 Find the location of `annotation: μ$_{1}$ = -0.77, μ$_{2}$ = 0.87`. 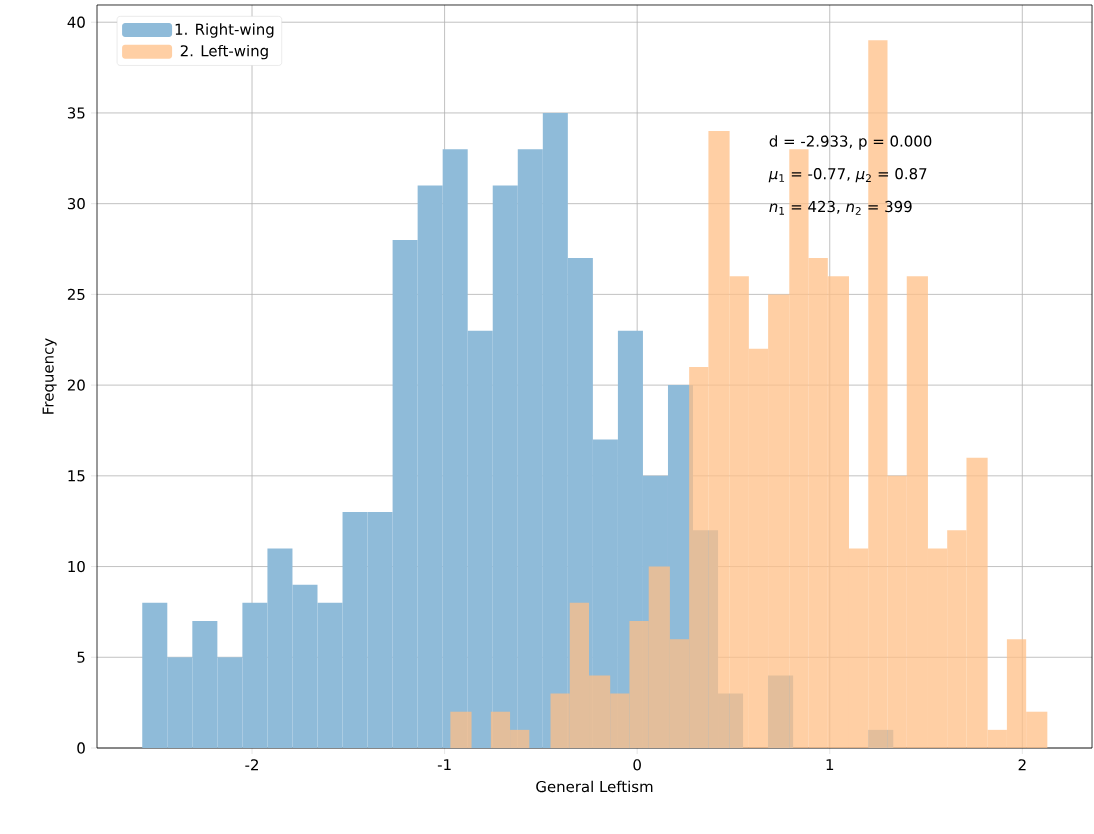

annotation: μ$_{1}$ = -0.77, μ$_{2}$ = 0.87 is located at coordinates (847, 175).